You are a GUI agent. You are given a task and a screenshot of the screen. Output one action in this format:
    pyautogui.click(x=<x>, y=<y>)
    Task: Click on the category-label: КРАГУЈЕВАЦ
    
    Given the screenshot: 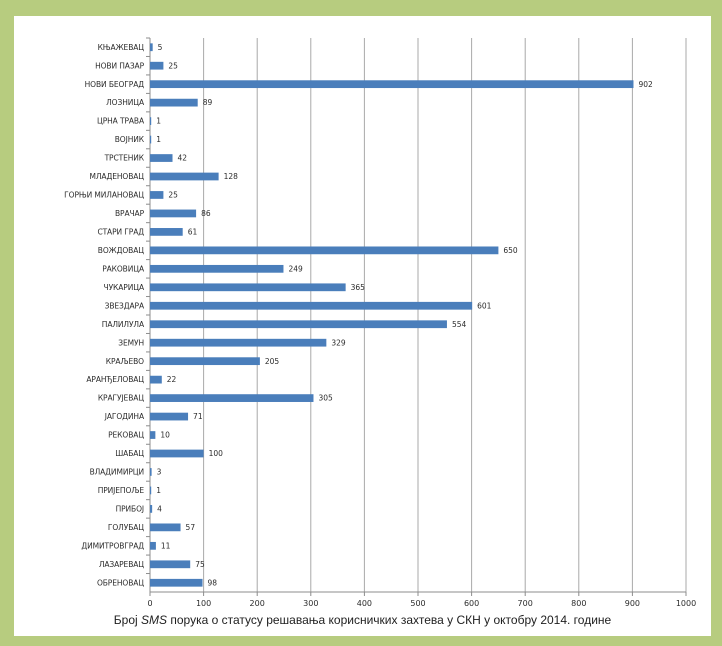 What is the action you would take?
    pyautogui.click(x=121, y=398)
    